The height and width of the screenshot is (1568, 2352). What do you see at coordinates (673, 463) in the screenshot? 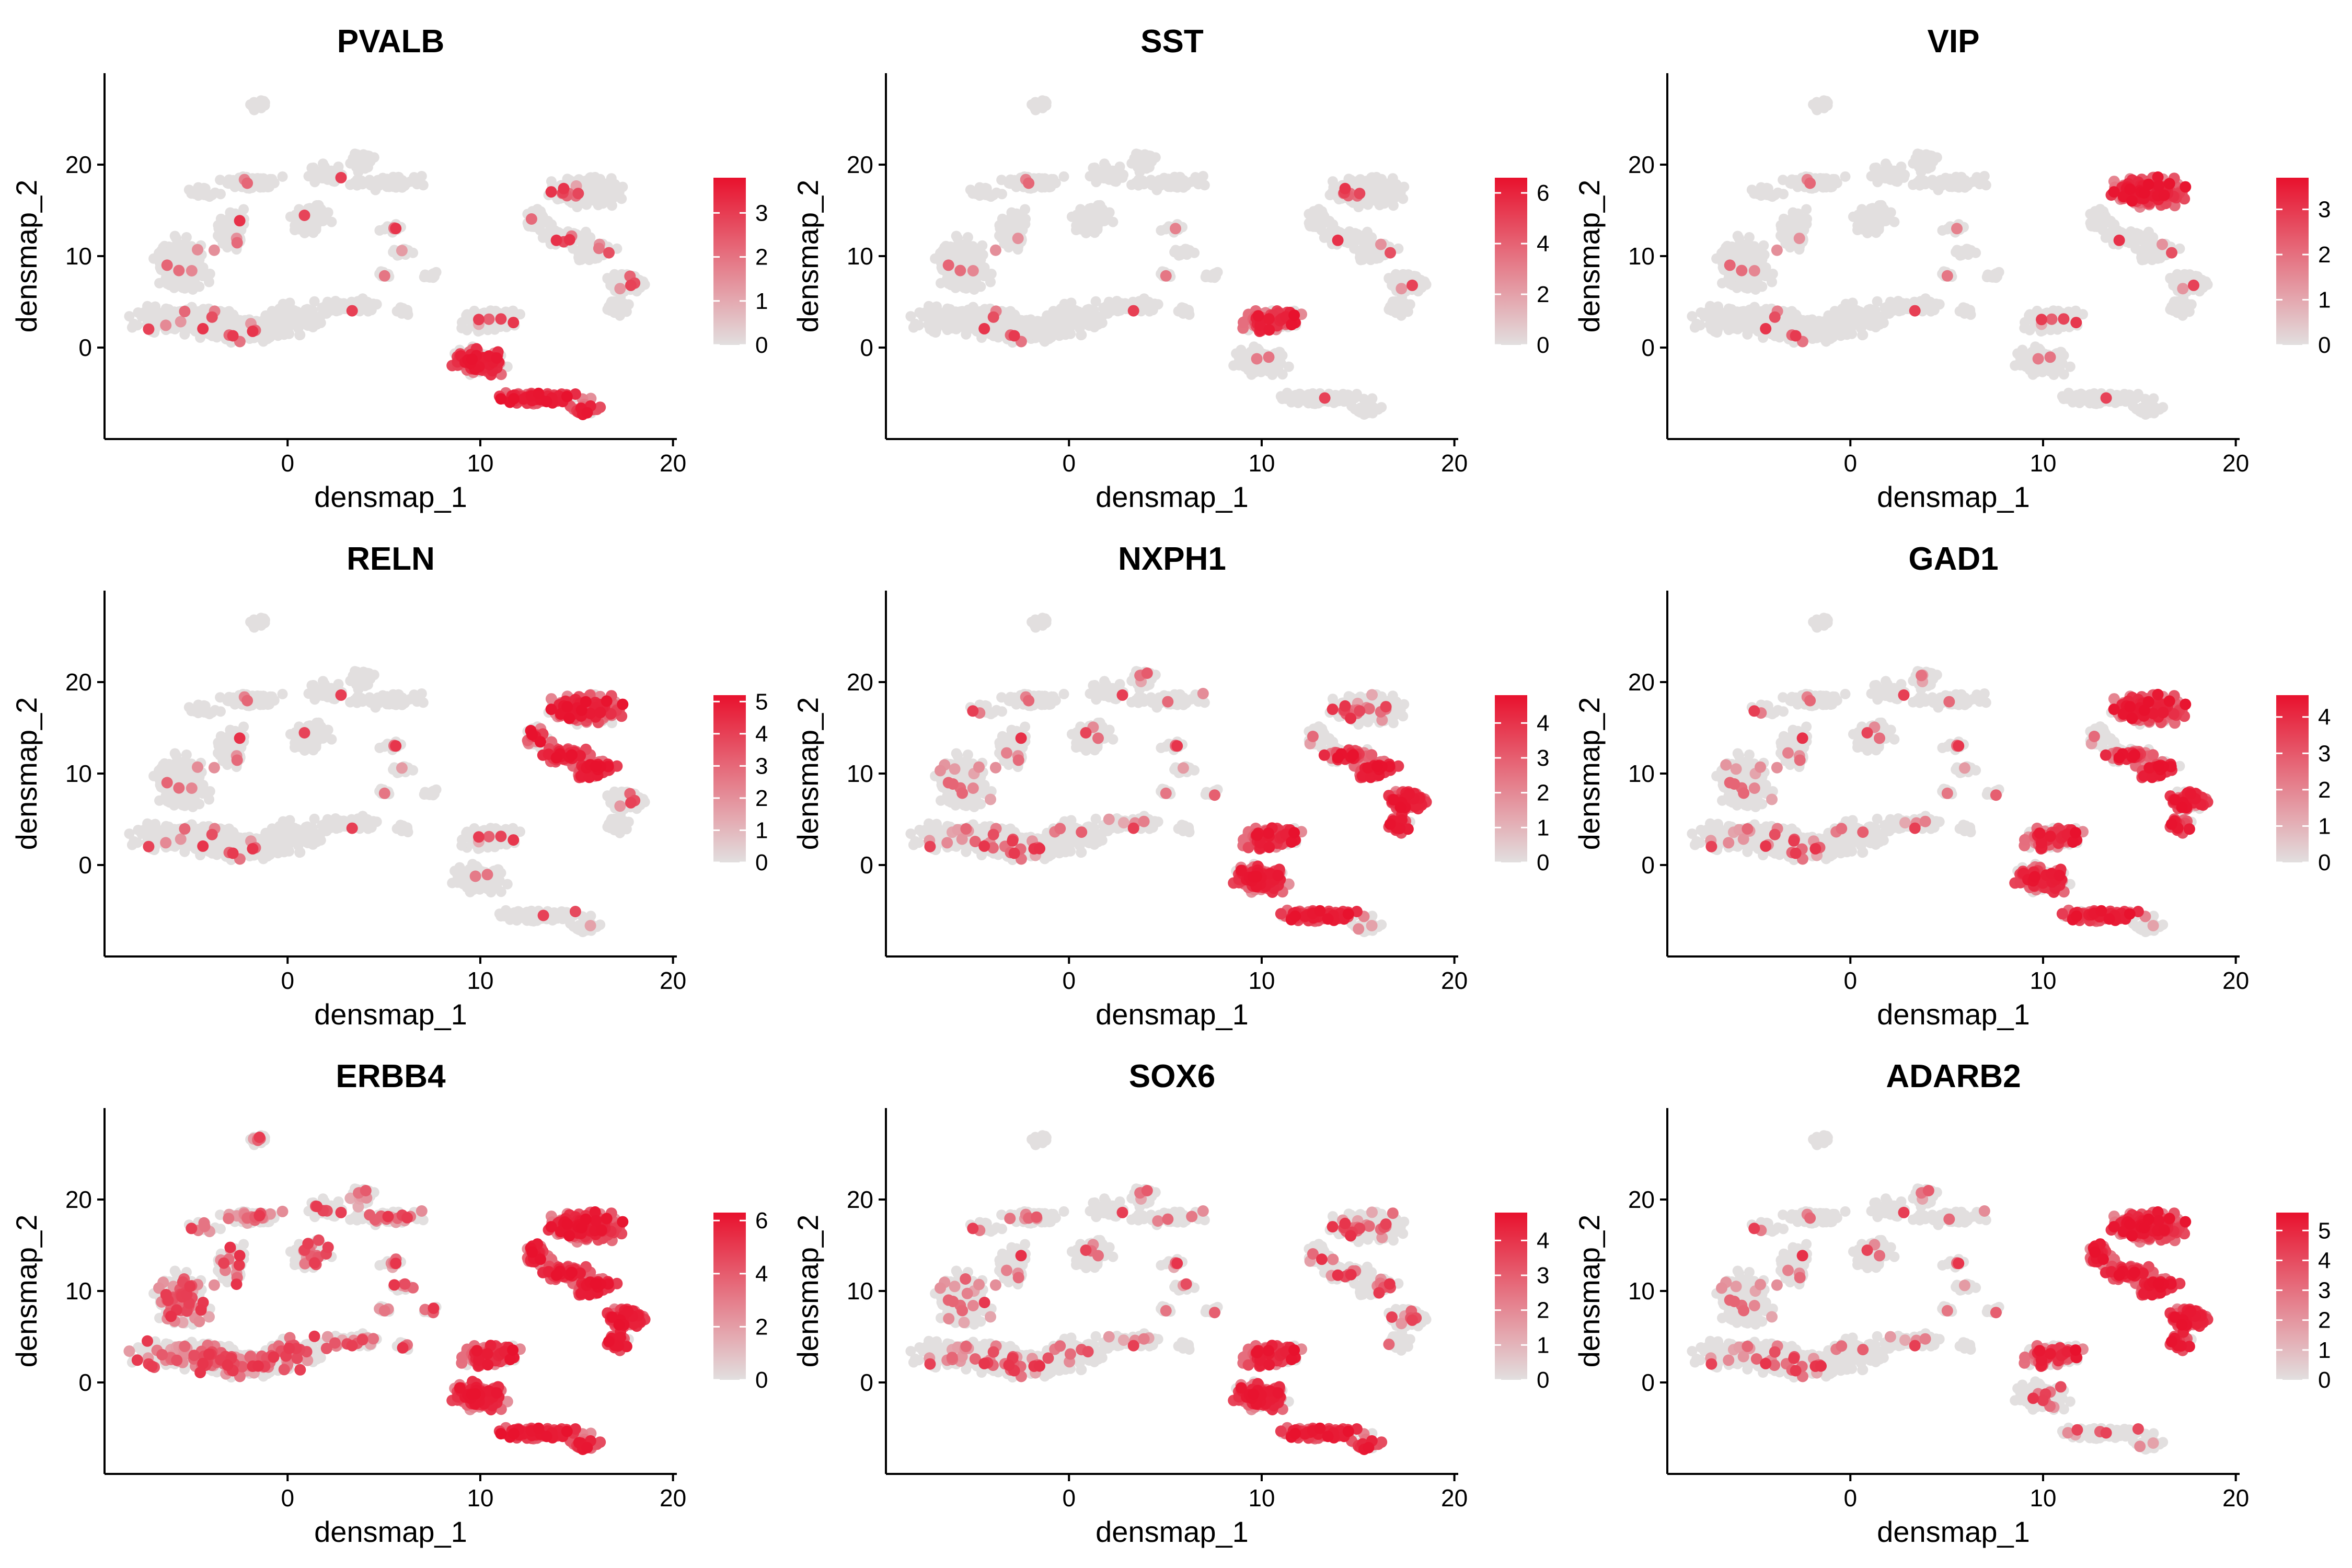
I see `x-tick-label: 20` at bounding box center [673, 463].